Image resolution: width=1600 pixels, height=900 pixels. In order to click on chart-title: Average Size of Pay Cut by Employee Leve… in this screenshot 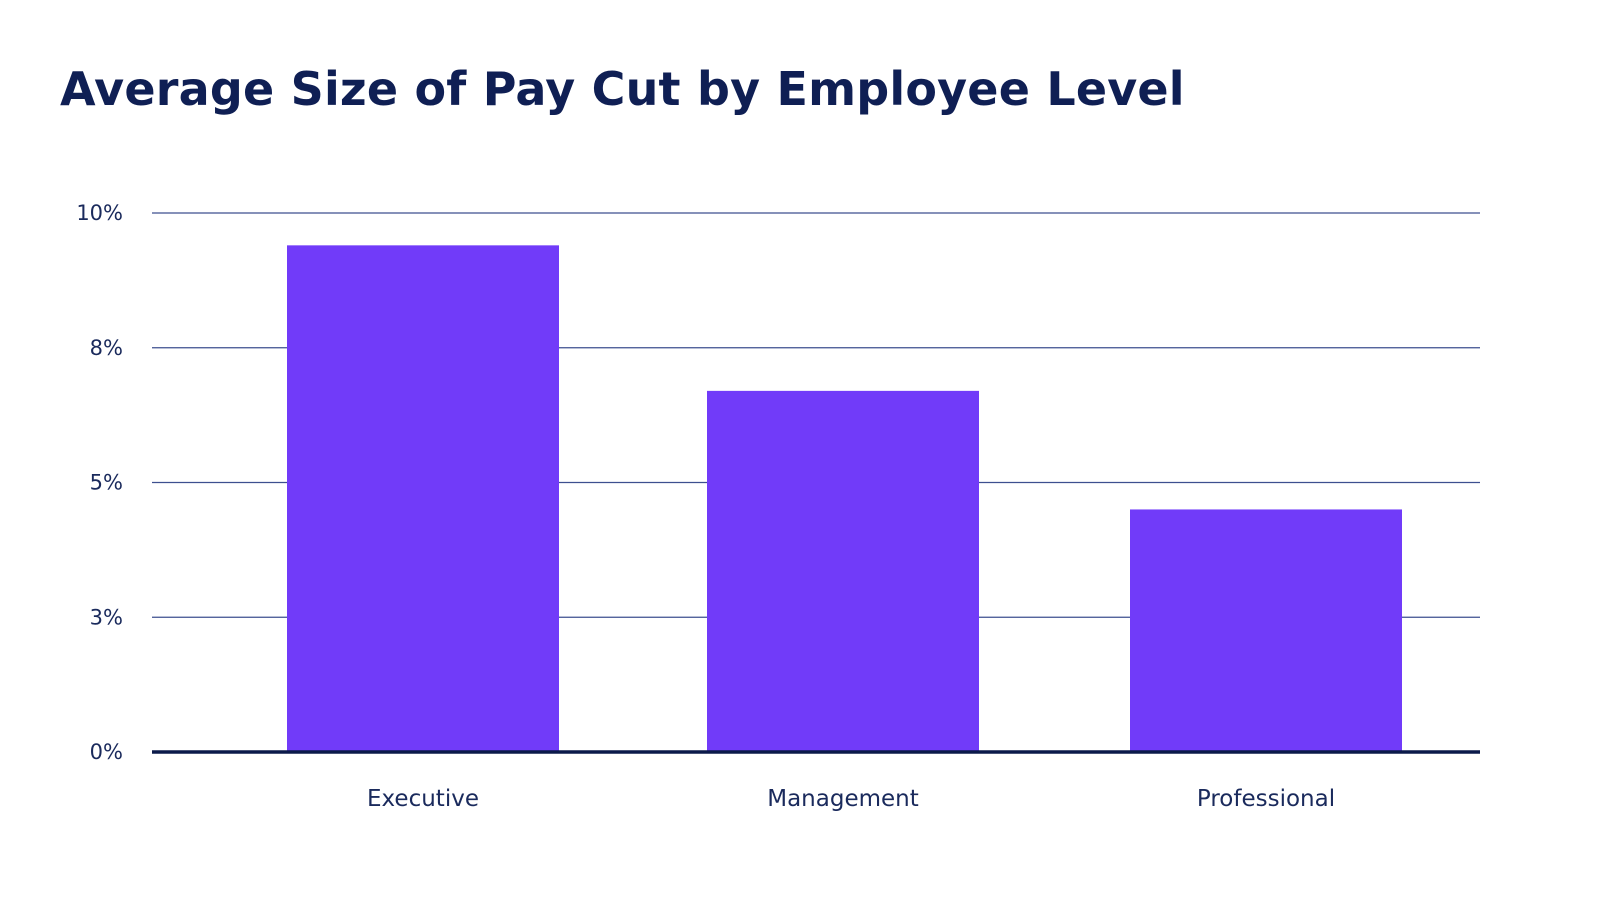, I will do `click(622, 89)`.